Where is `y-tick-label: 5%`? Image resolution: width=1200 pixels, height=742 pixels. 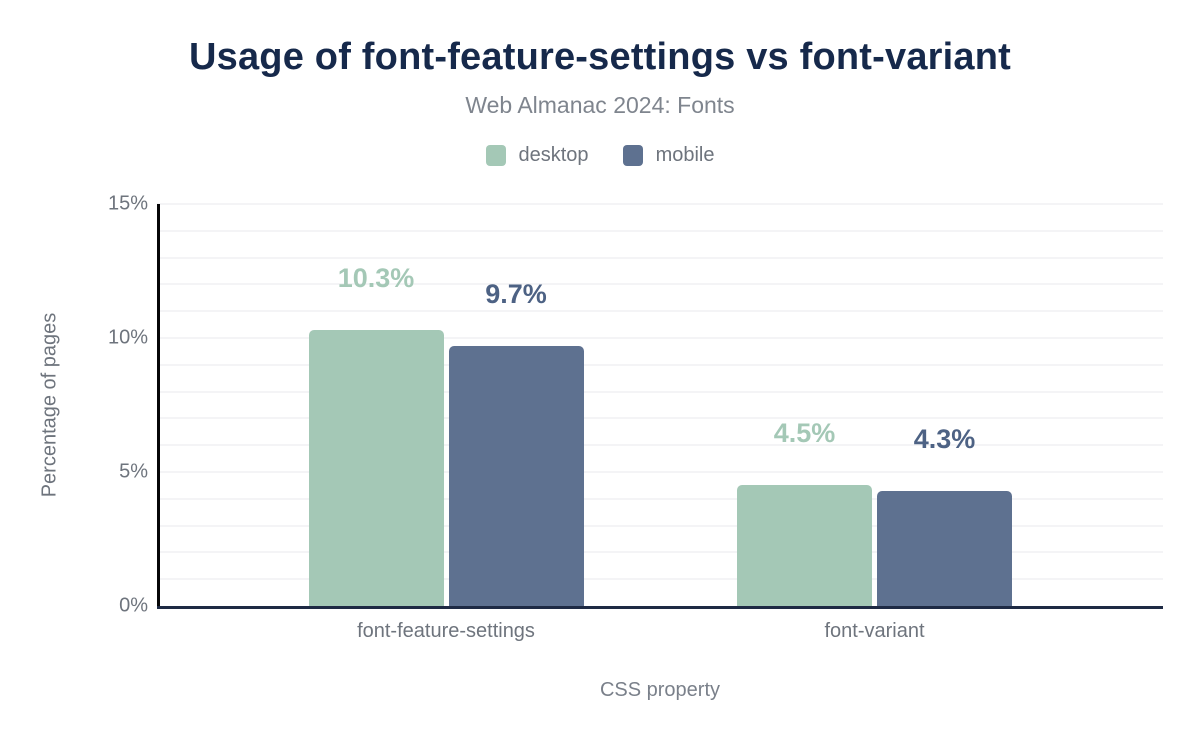
y-tick-label: 5% is located at coordinates (133, 471).